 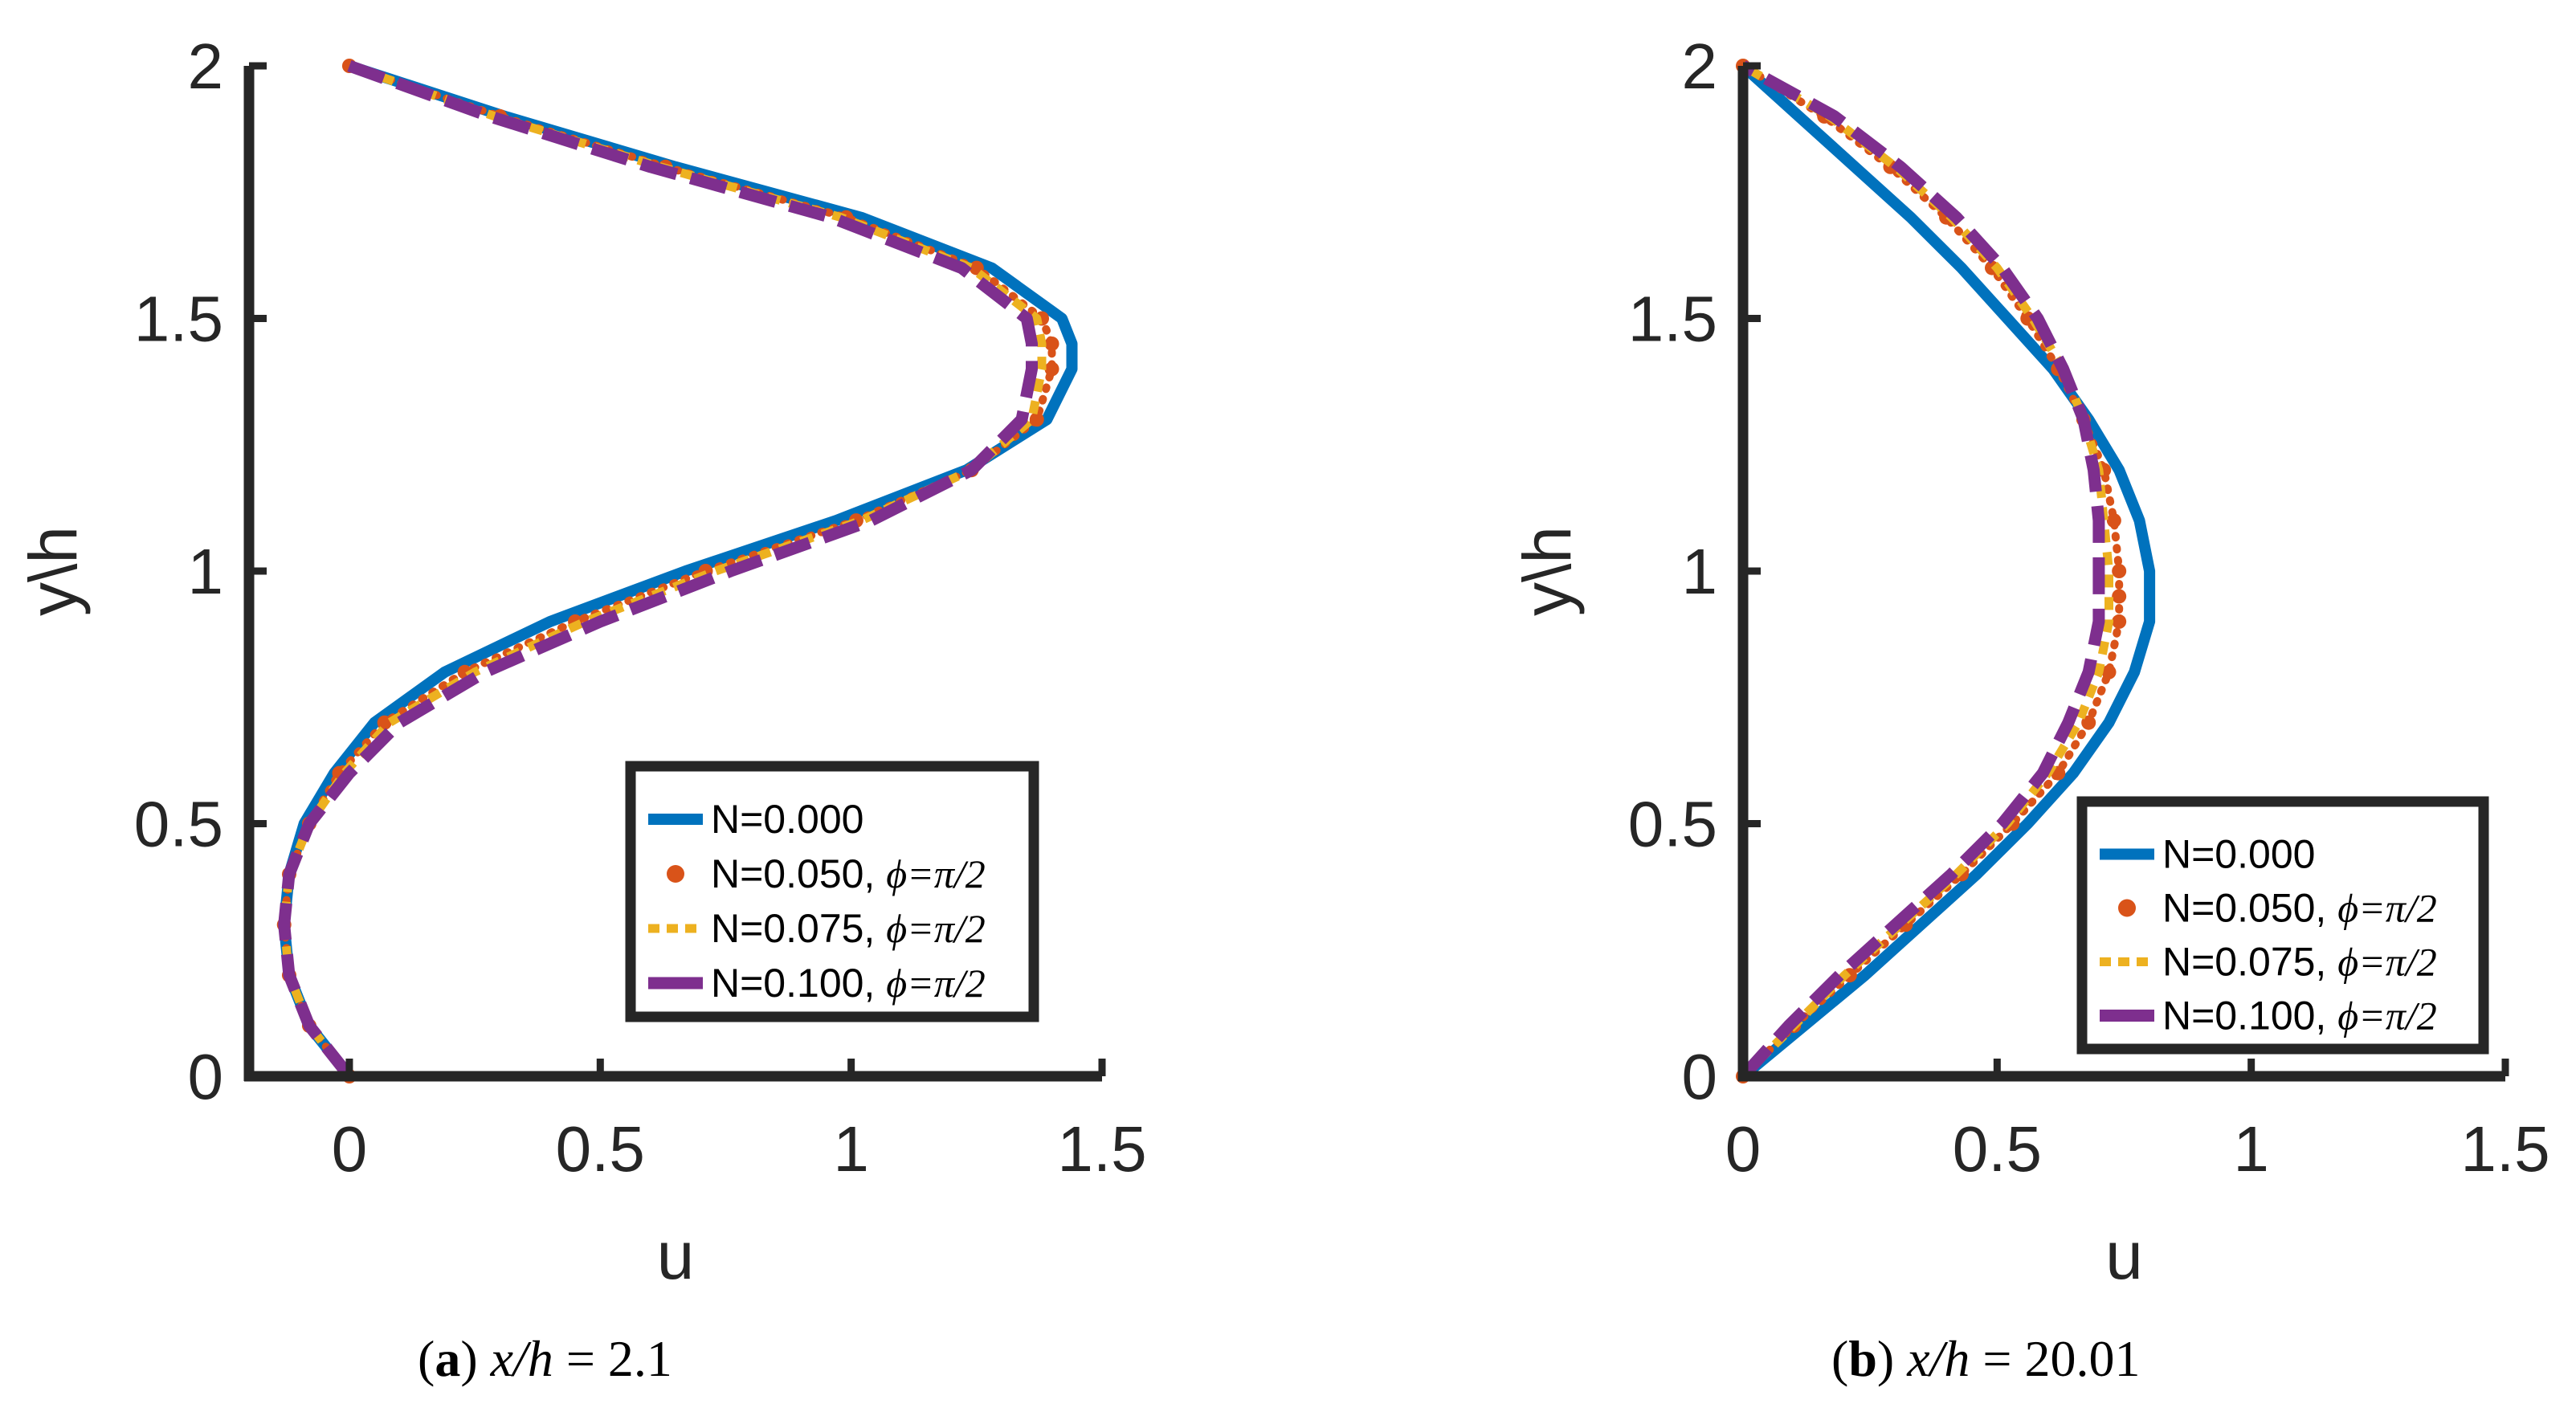 What do you see at coordinates (639, 1358) in the screenshot?
I see `caption-value: 2.1` at bounding box center [639, 1358].